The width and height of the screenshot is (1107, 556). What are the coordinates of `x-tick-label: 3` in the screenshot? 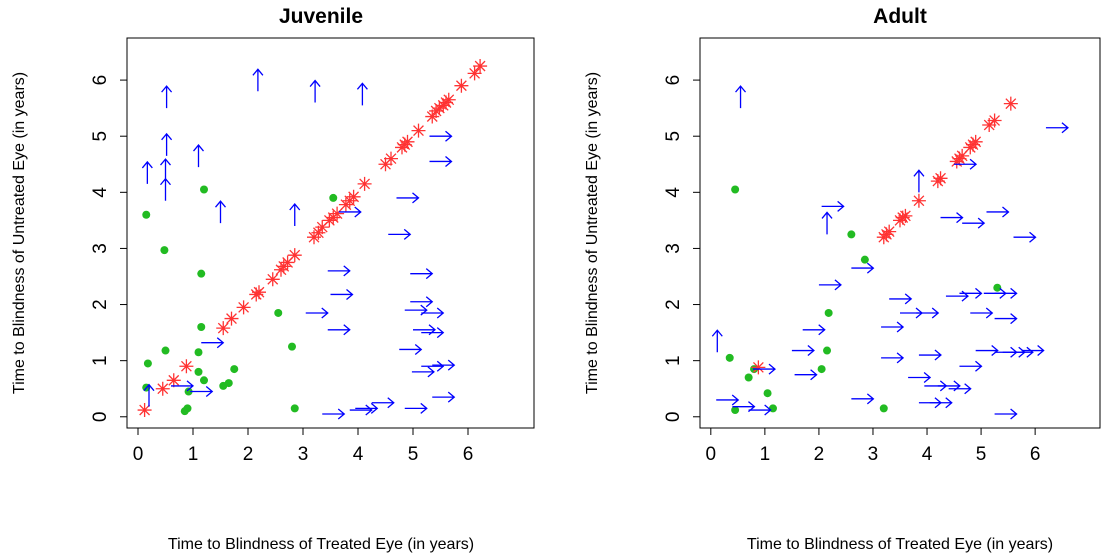 It's located at (873, 454).